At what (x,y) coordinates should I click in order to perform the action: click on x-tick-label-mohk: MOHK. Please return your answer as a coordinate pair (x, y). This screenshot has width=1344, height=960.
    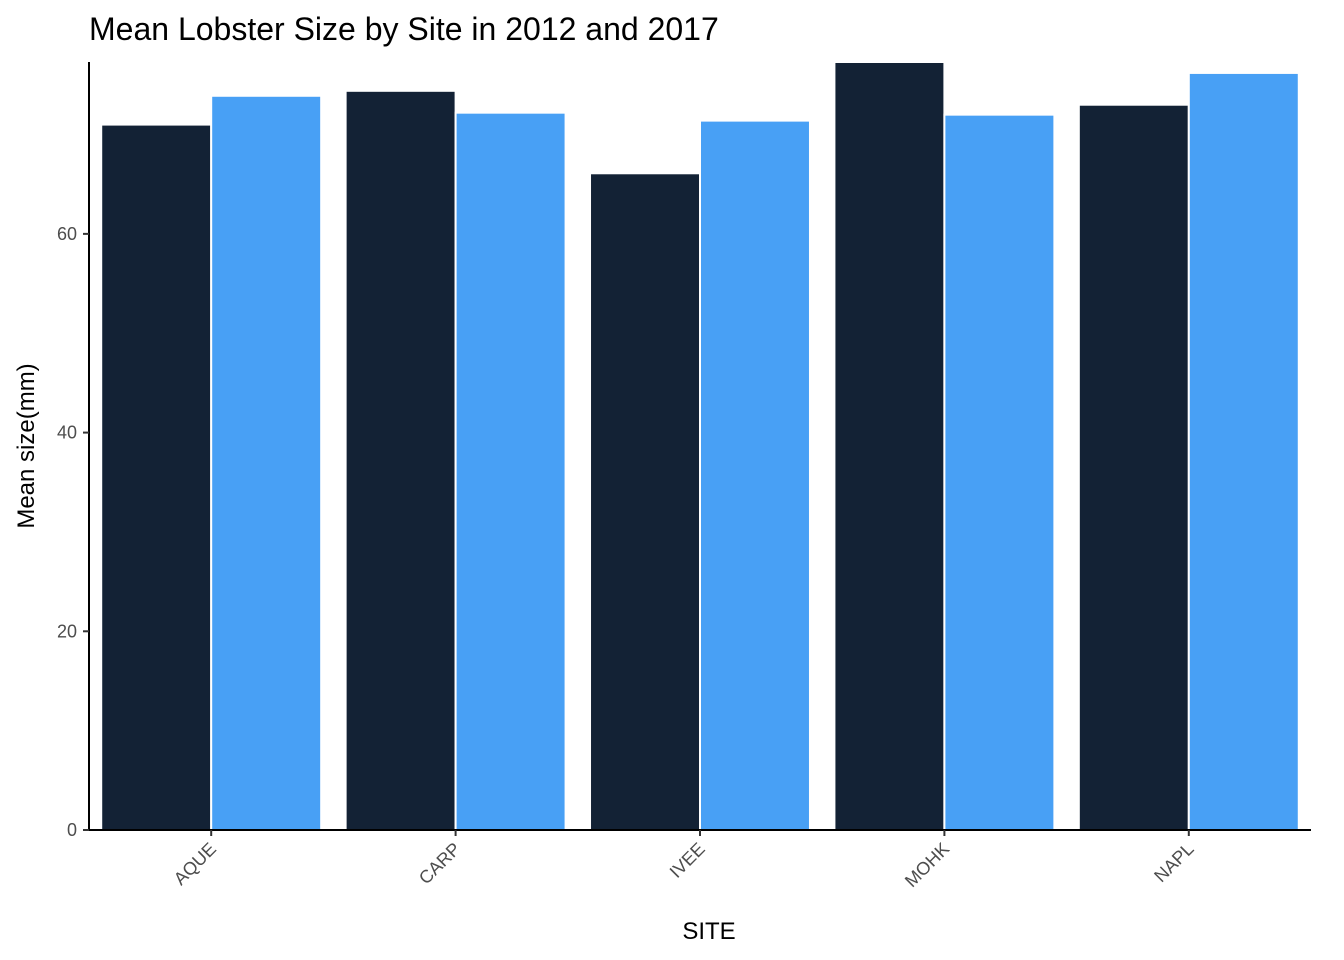
    Looking at the image, I should click on (927, 865).